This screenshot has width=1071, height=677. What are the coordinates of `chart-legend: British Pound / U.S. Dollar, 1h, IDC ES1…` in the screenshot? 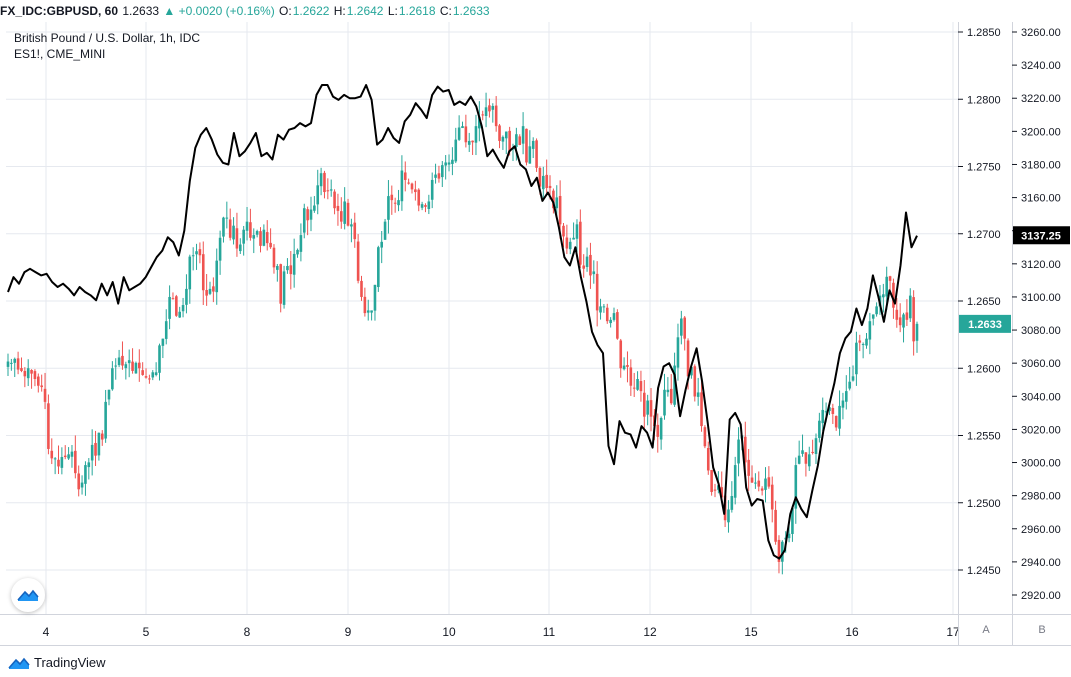 It's located at (107, 46).